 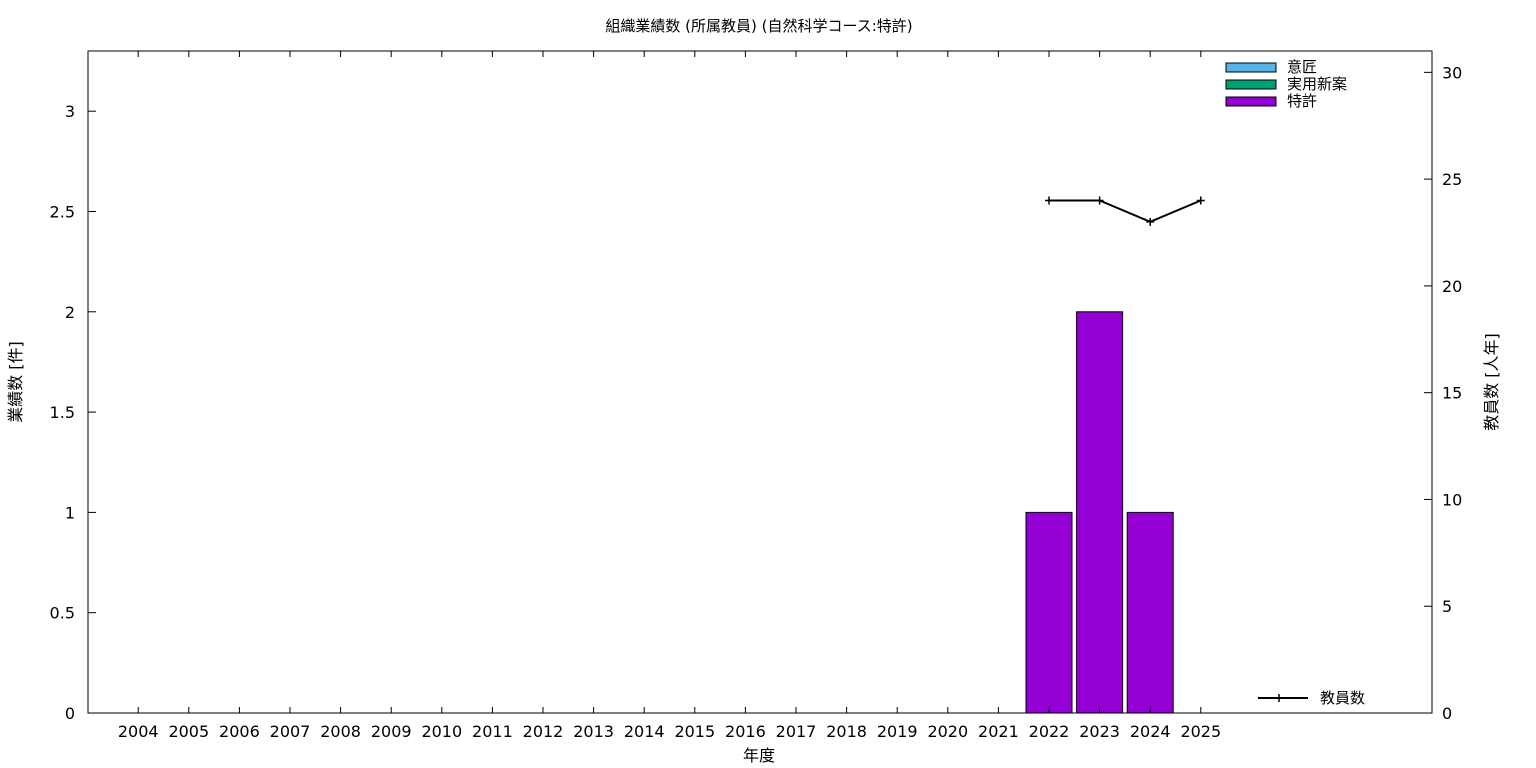 I want to click on legend-label-1: 実用新案, so click(x=1317, y=84).